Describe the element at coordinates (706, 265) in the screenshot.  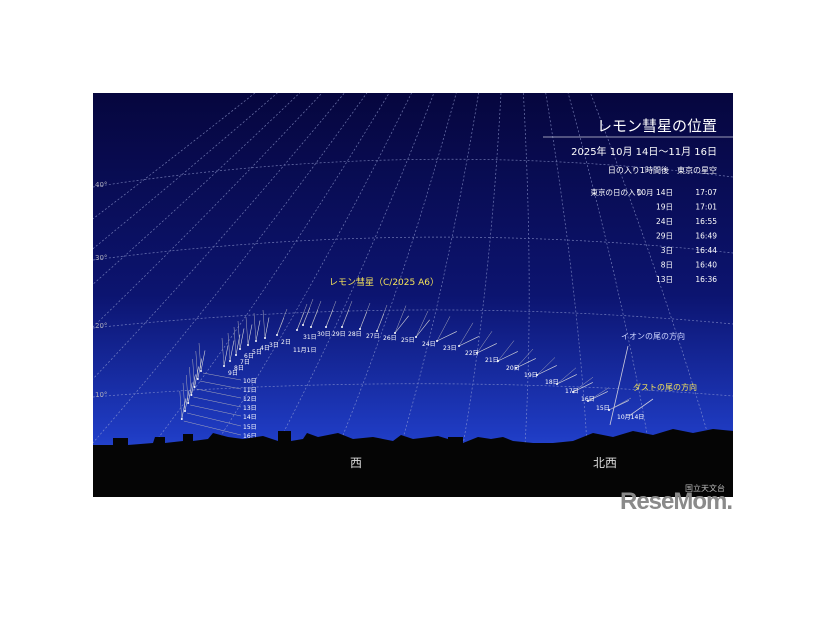
I see `sunset-time: 16:40` at that location.